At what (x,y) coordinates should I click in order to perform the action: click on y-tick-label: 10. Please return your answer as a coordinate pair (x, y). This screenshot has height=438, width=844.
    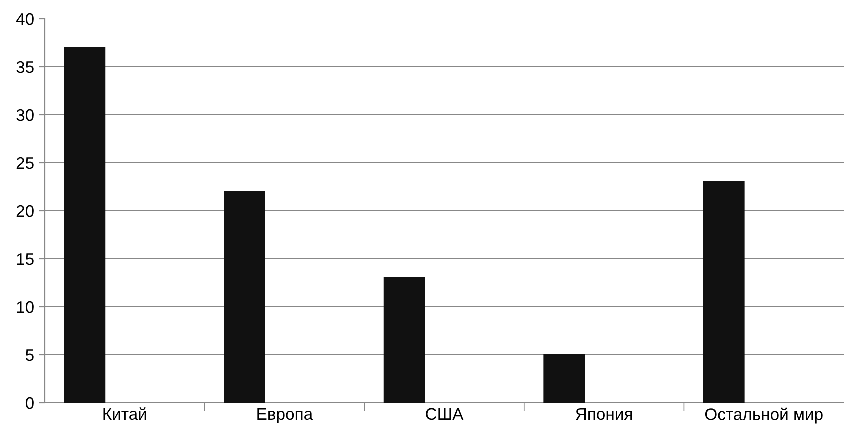
    Looking at the image, I should click on (25, 307).